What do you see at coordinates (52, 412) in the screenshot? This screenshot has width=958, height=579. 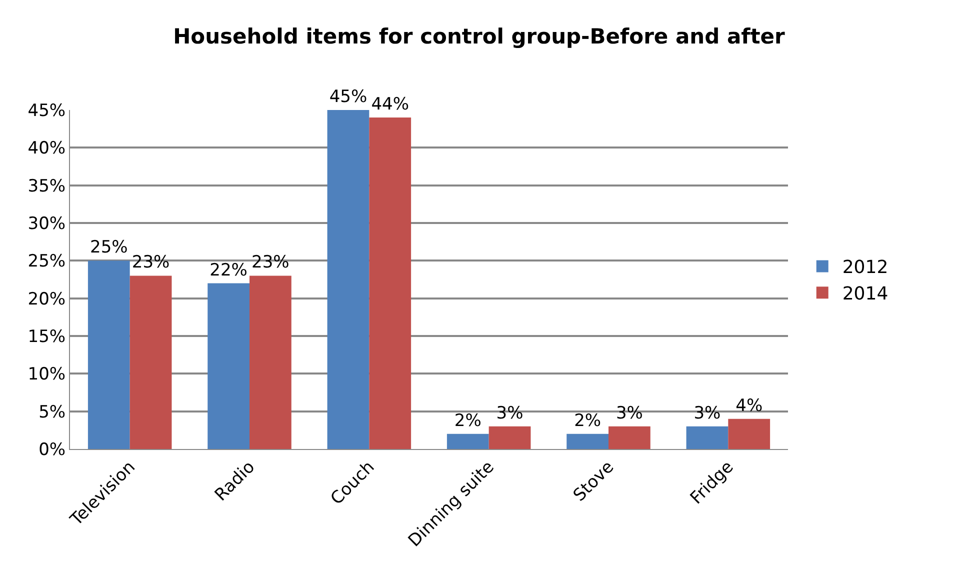 I see `y-tick-label: 5%` at bounding box center [52, 412].